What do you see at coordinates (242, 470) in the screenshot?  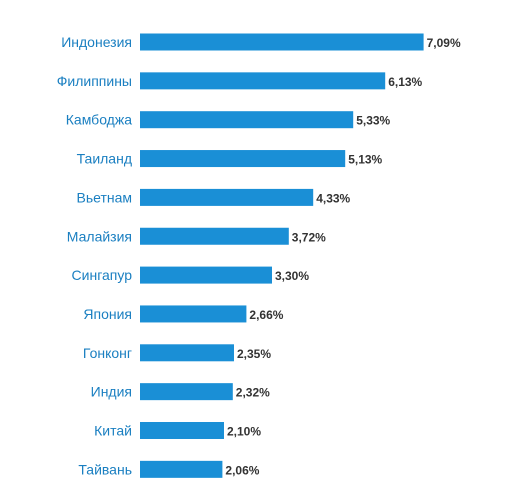 I see `value-label: 2,06%` at bounding box center [242, 470].